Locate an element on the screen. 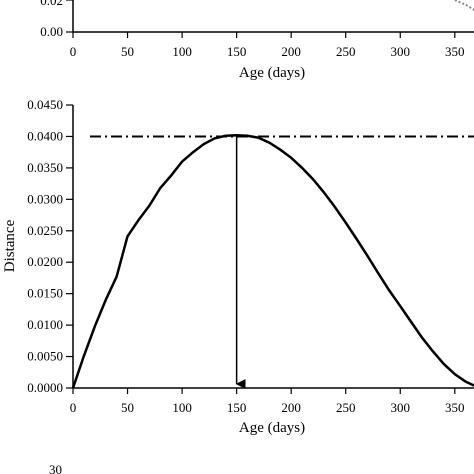  main-y-tick-label: 0.0400 is located at coordinates (45, 135).